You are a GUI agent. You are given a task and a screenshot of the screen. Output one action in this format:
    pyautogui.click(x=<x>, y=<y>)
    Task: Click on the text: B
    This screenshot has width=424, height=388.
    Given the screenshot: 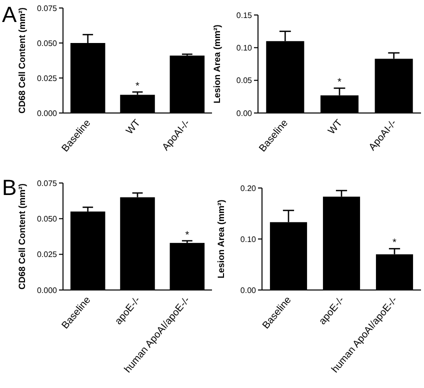 What is the action you would take?
    pyautogui.click(x=9, y=187)
    